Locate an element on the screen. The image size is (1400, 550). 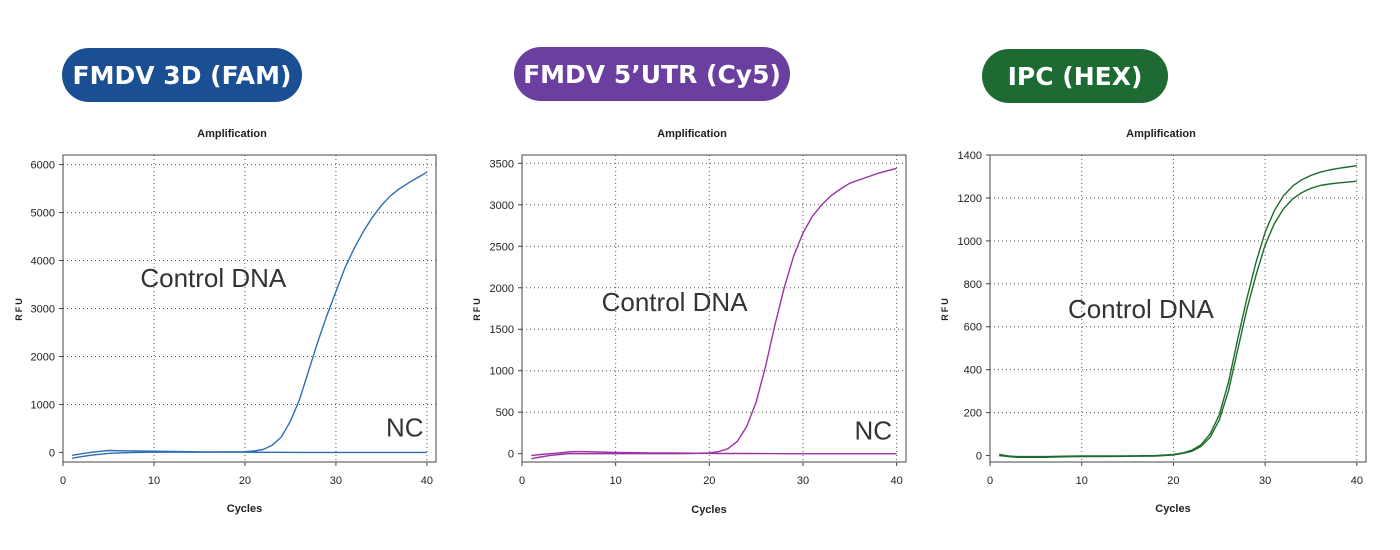
y-tick-label: 3500 is located at coordinates (502, 164).